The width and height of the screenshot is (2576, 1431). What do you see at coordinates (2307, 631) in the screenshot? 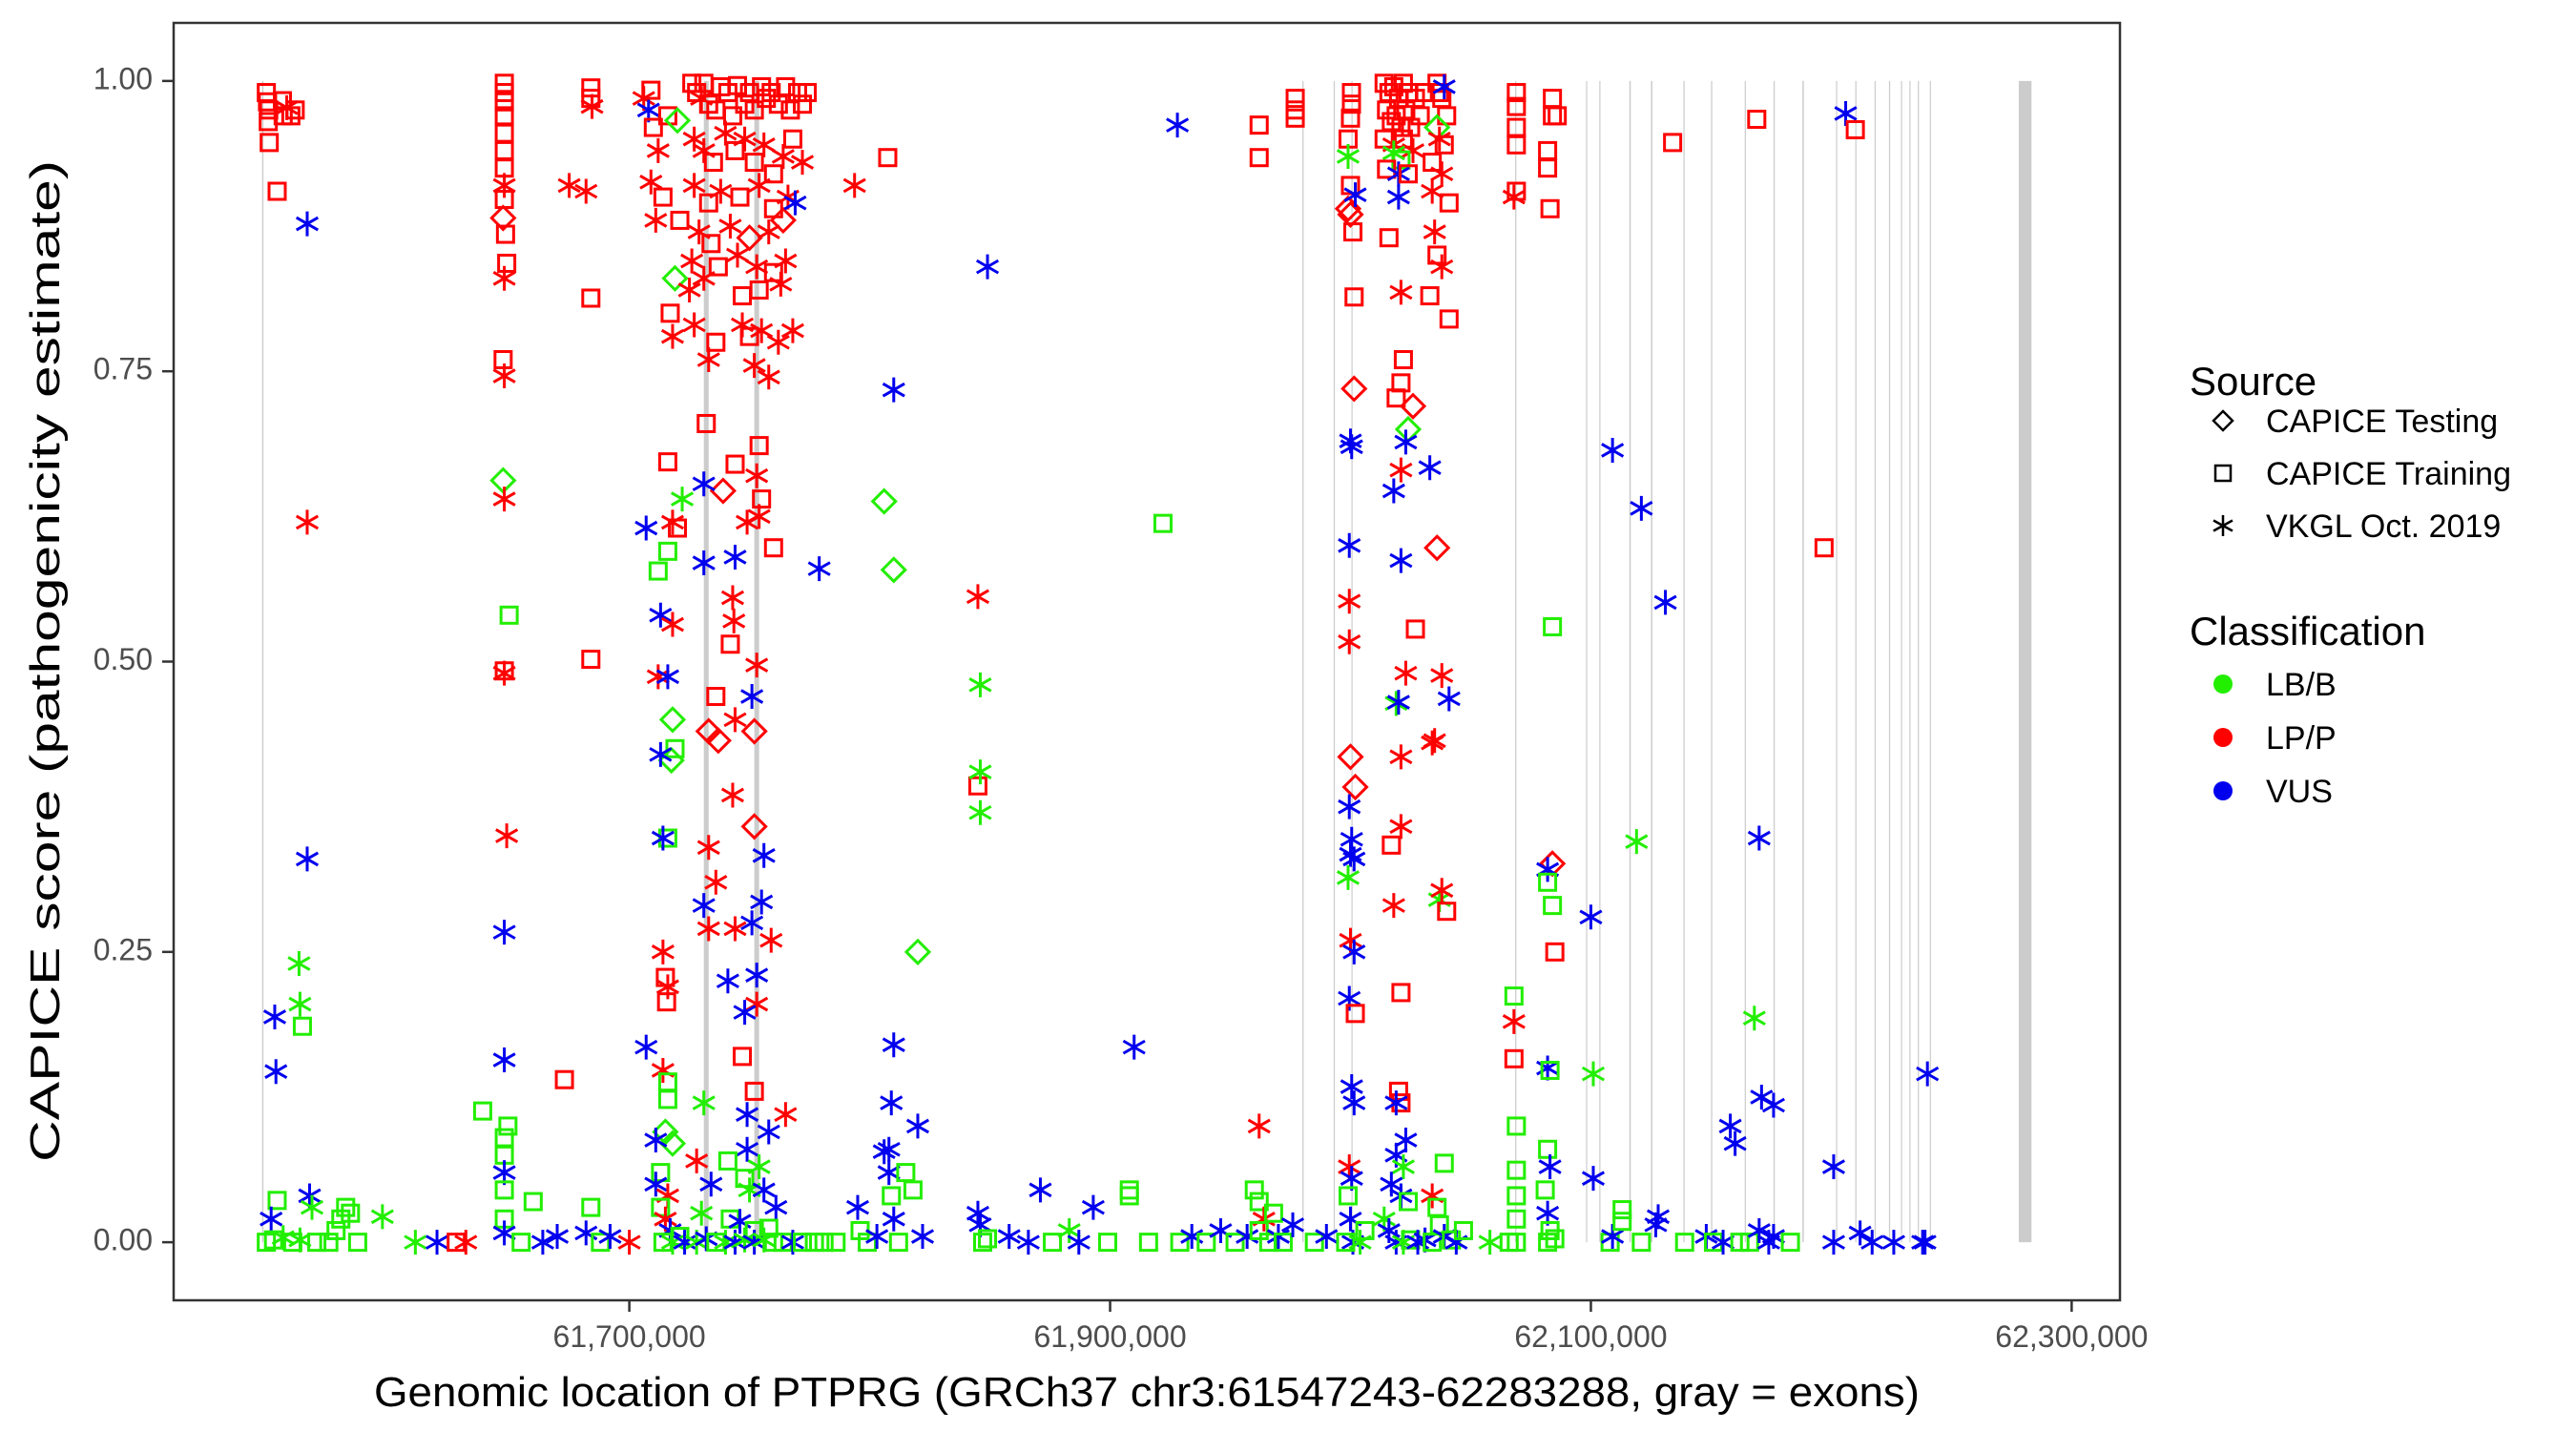
I see `legend-title-classification: Classification` at bounding box center [2307, 631].